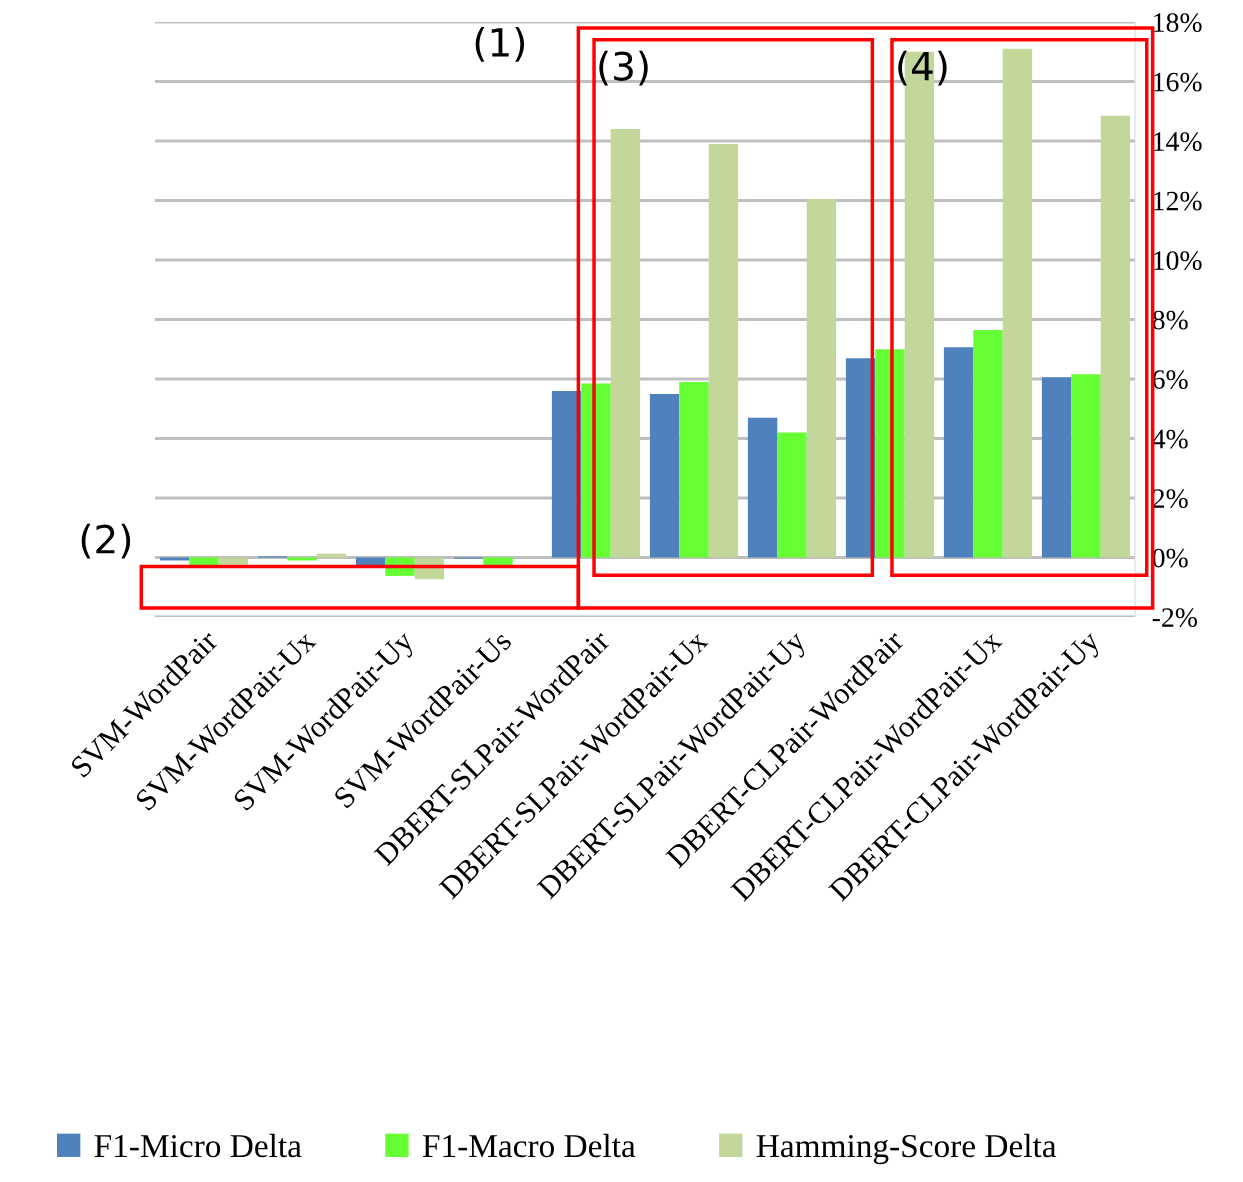  What do you see at coordinates (1170, 320) in the screenshot?
I see `y-tick-label: 8%` at bounding box center [1170, 320].